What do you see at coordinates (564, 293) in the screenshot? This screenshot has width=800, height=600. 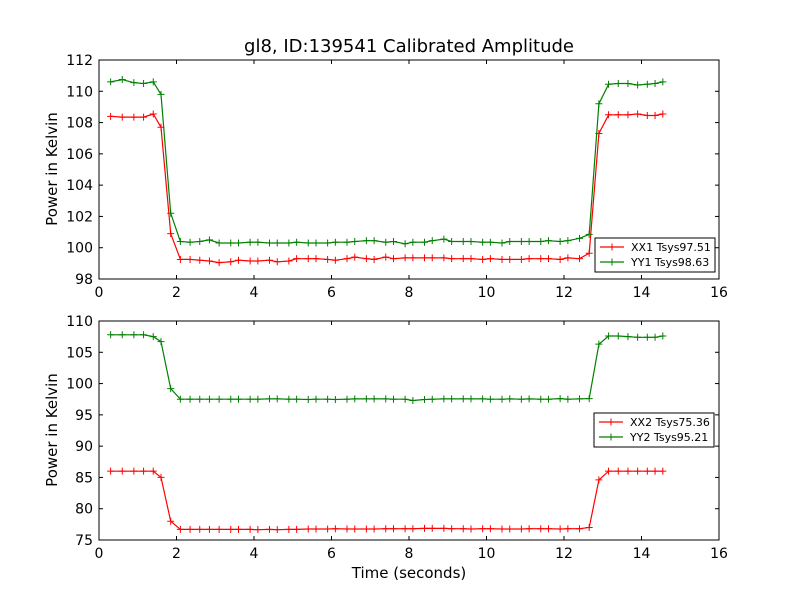 I see `x-tick-label: 12` at bounding box center [564, 293].